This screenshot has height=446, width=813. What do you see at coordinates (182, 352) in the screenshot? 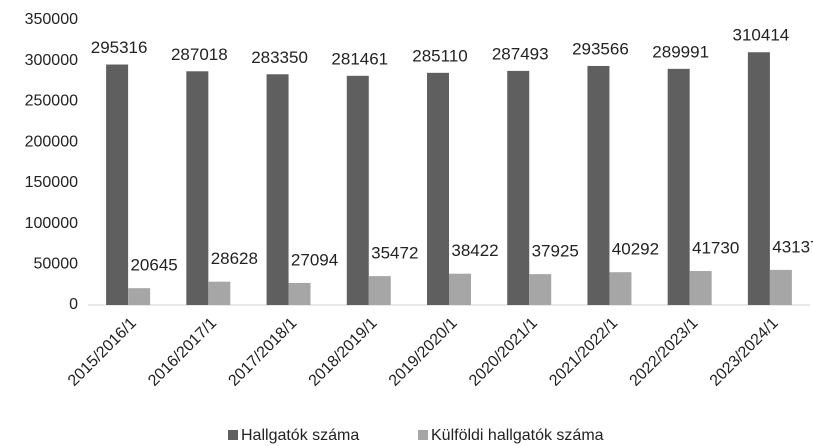
I see `x-tick-label: 2016/2017/1` at bounding box center [182, 352].